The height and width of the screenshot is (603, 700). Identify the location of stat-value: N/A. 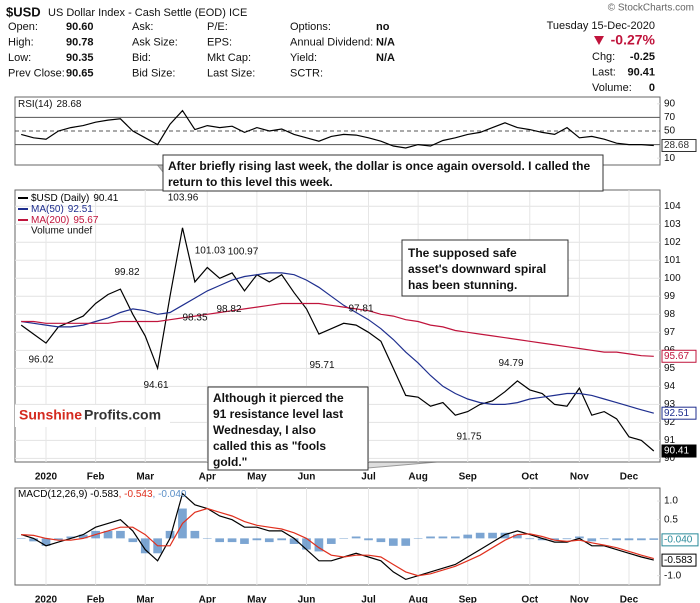
(385, 58).